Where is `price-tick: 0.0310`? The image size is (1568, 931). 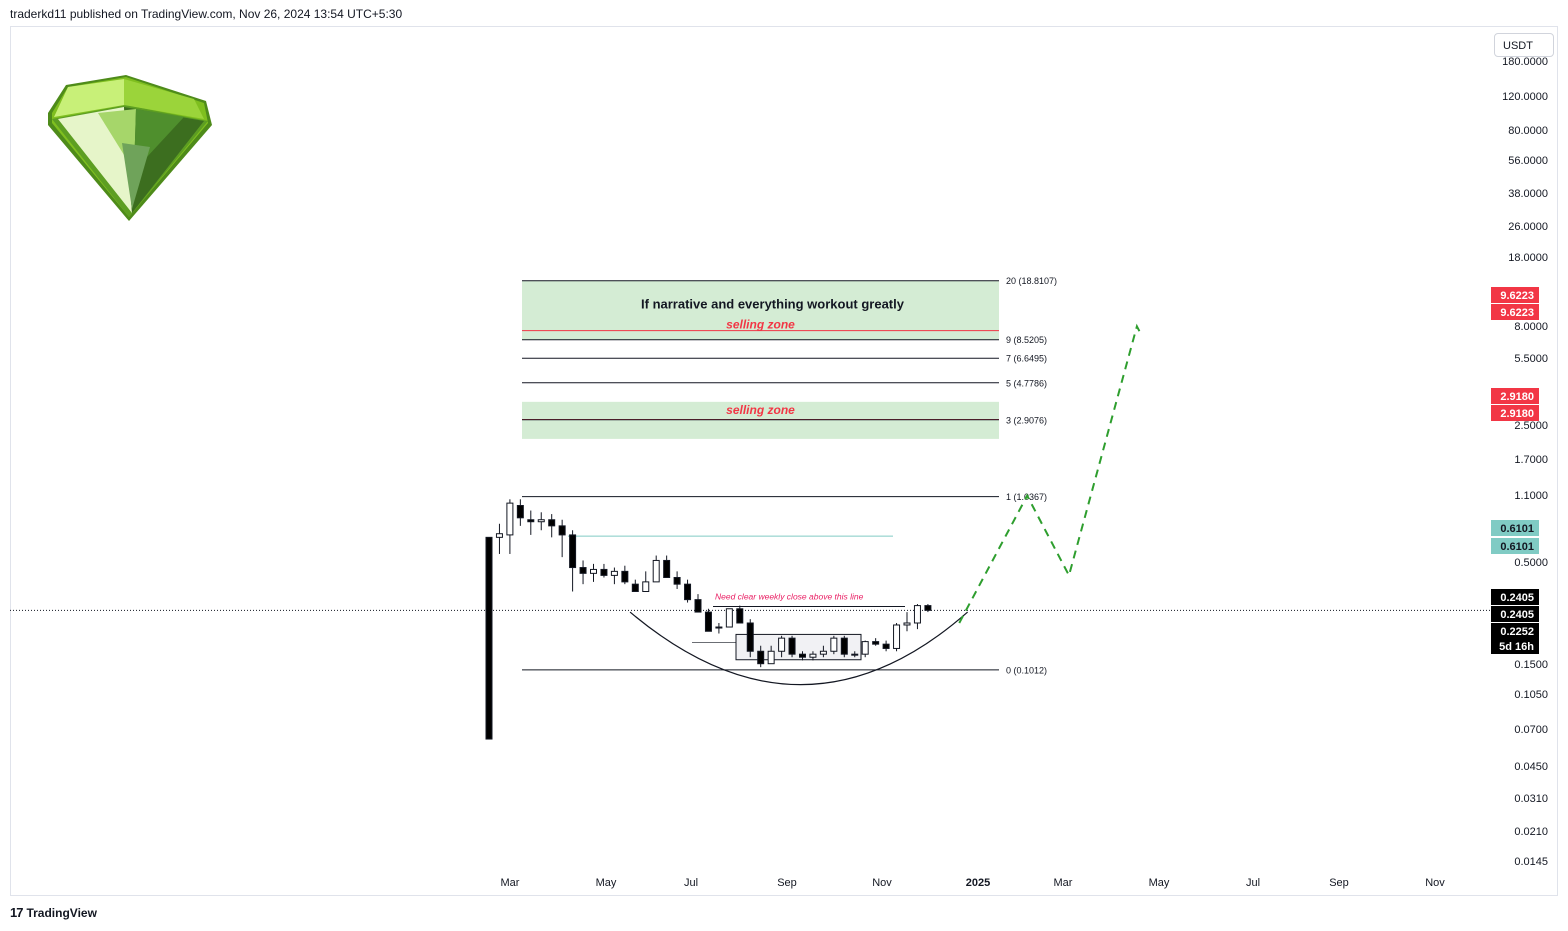
price-tick: 0.0310 is located at coordinates (1531, 799).